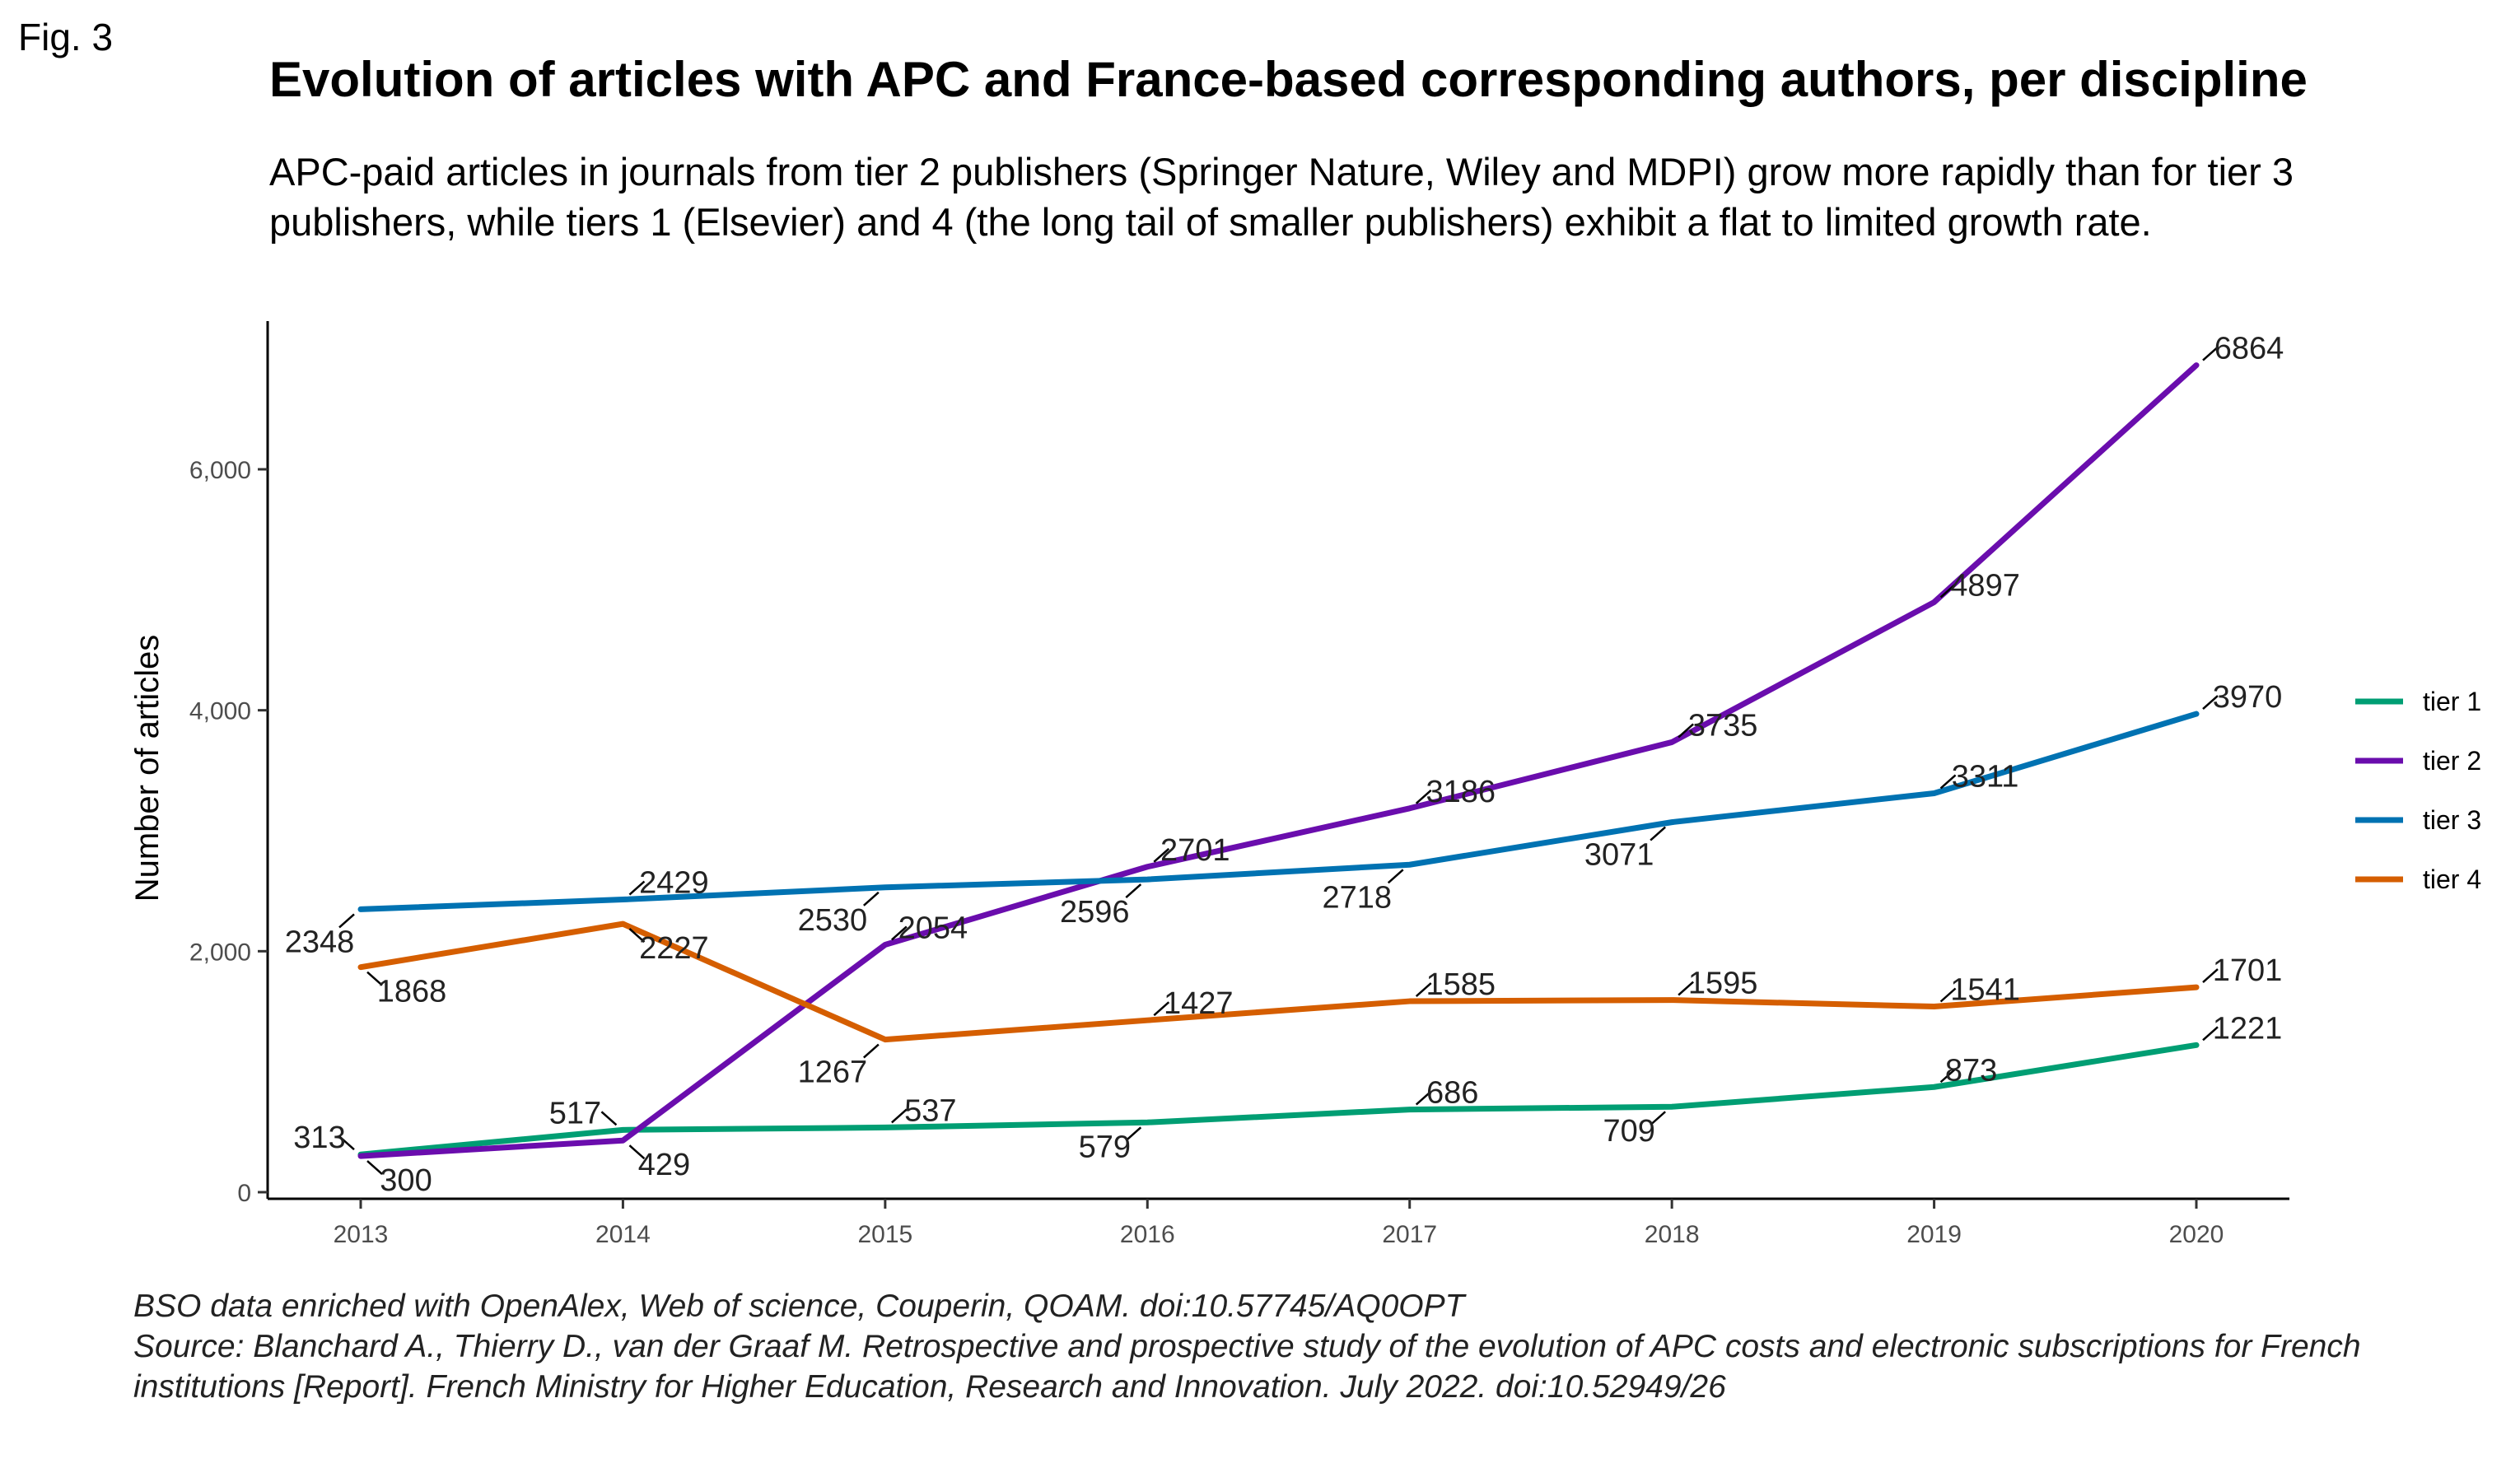 The width and height of the screenshot is (2520, 1482). Describe the element at coordinates (833, 920) in the screenshot. I see `data-label-tier-3: 2530` at that location.